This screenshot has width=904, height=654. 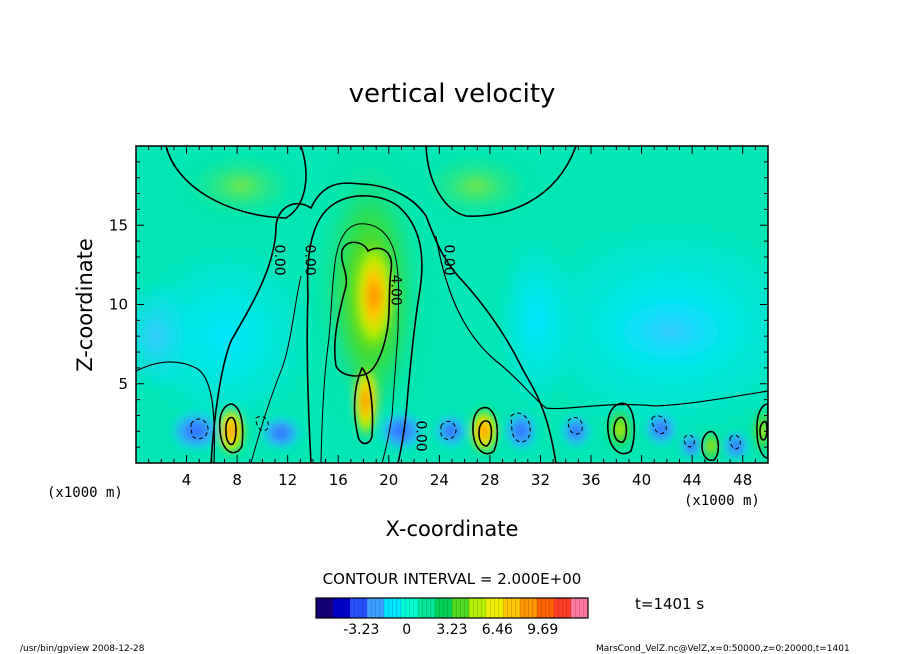 I want to click on x-tick-label: 32, so click(x=540, y=480).